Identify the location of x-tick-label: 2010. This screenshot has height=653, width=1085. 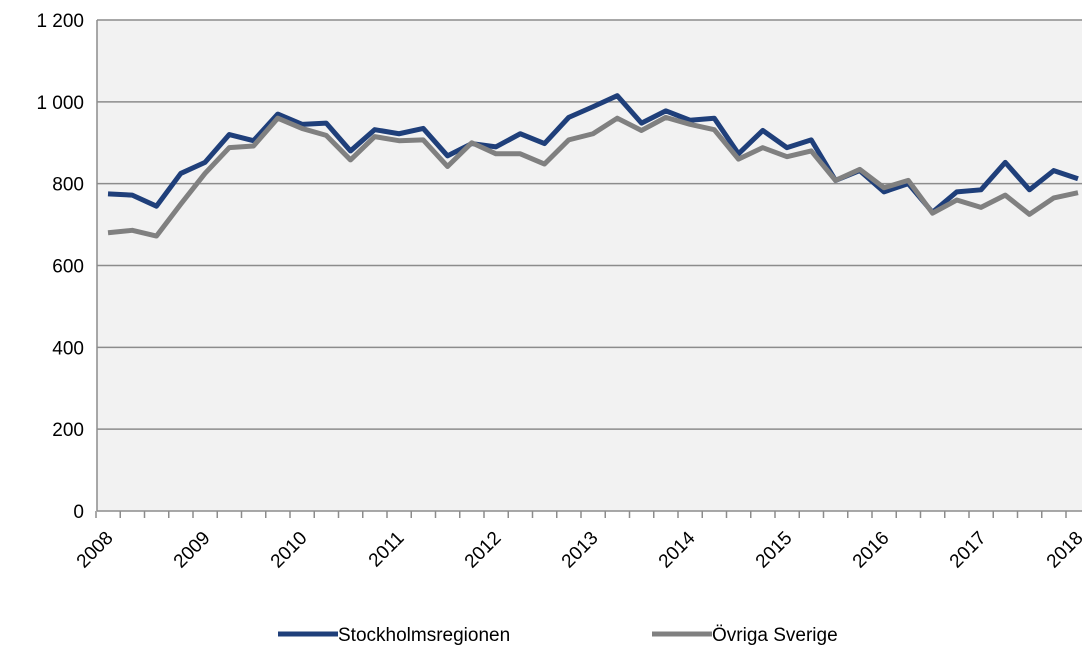
(289, 550).